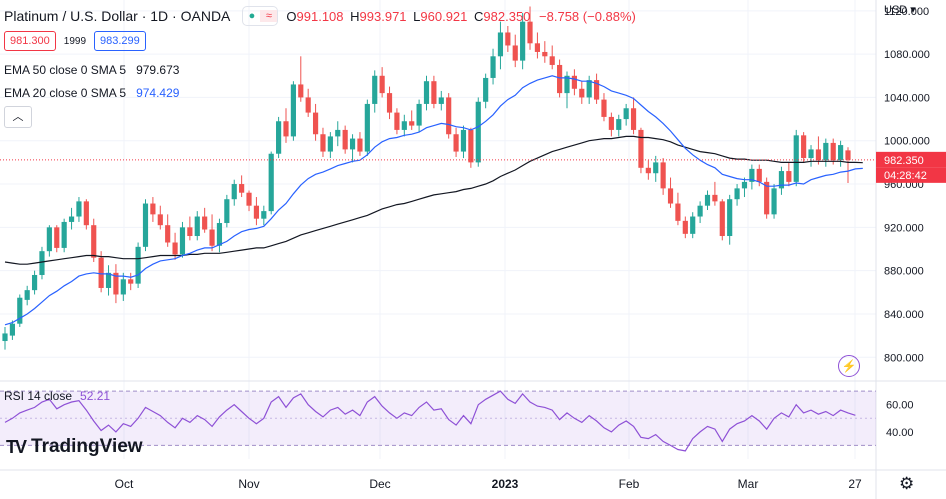 The image size is (946, 499). What do you see at coordinates (92, 93) in the screenshot?
I see `ema20-legend: EMA 20 close 0 SMA 5 974.429` at bounding box center [92, 93].